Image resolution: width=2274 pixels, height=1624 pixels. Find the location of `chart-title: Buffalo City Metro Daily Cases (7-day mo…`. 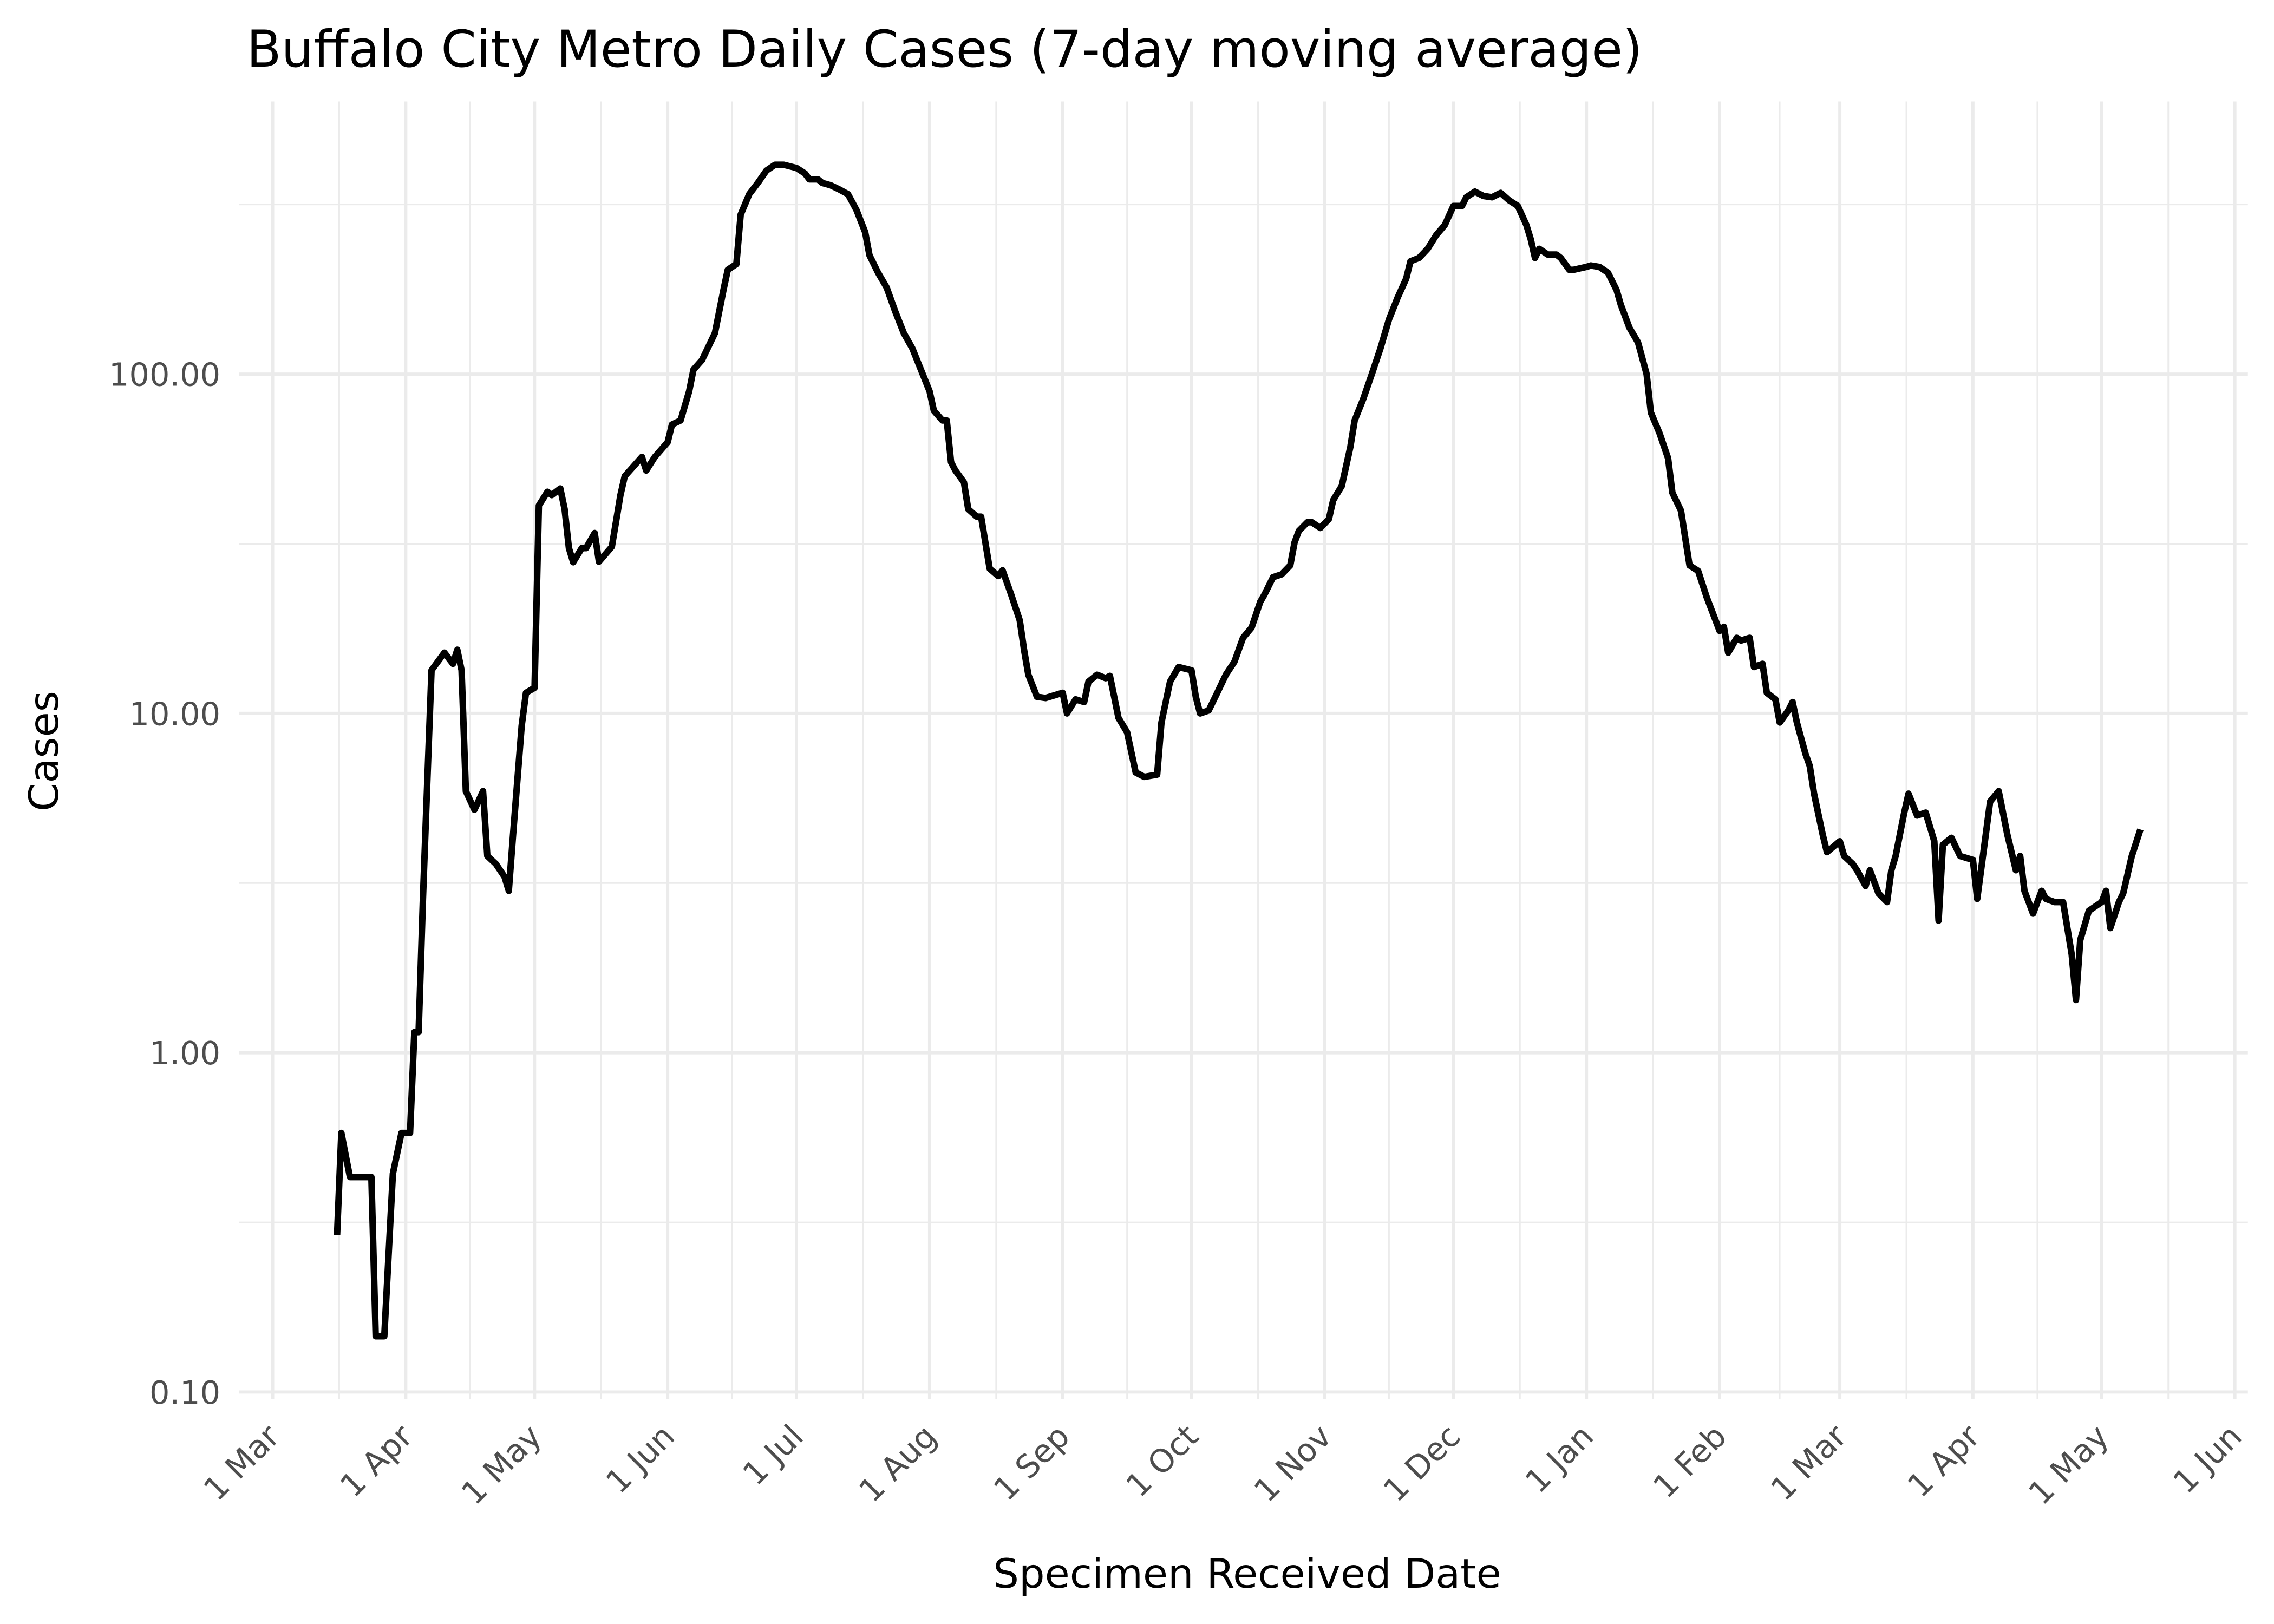

chart-title: Buffalo City Metro Daily Cases (7-day mo… is located at coordinates (944, 49).